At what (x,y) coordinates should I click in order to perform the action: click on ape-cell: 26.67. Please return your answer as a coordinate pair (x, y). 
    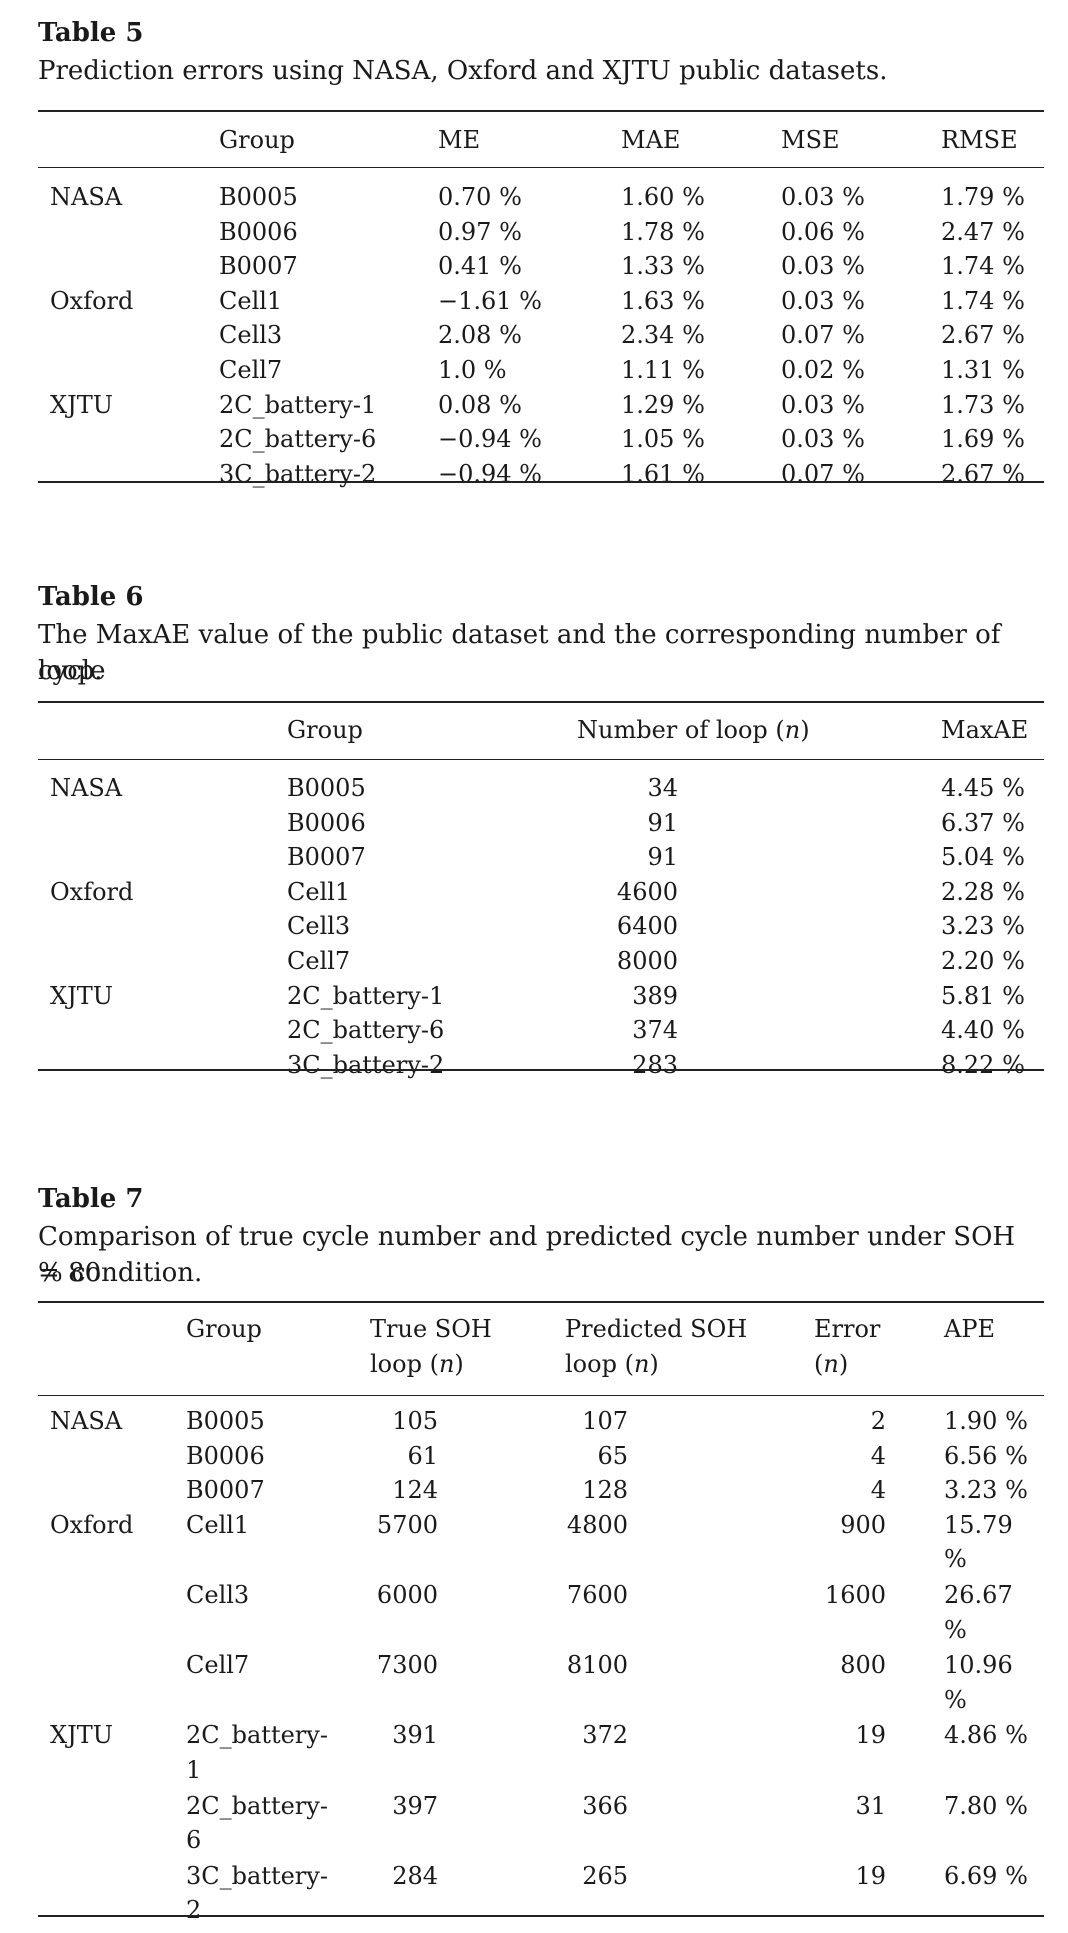
    Looking at the image, I should click on (978, 1595).